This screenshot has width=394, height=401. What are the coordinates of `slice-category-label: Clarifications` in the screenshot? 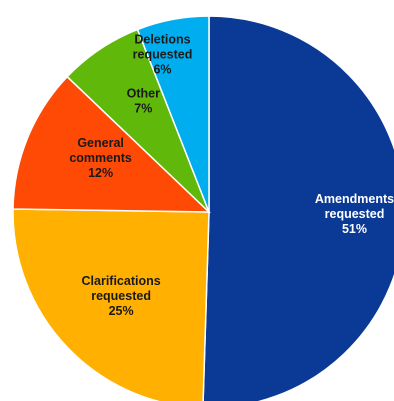 It's located at (121, 281).